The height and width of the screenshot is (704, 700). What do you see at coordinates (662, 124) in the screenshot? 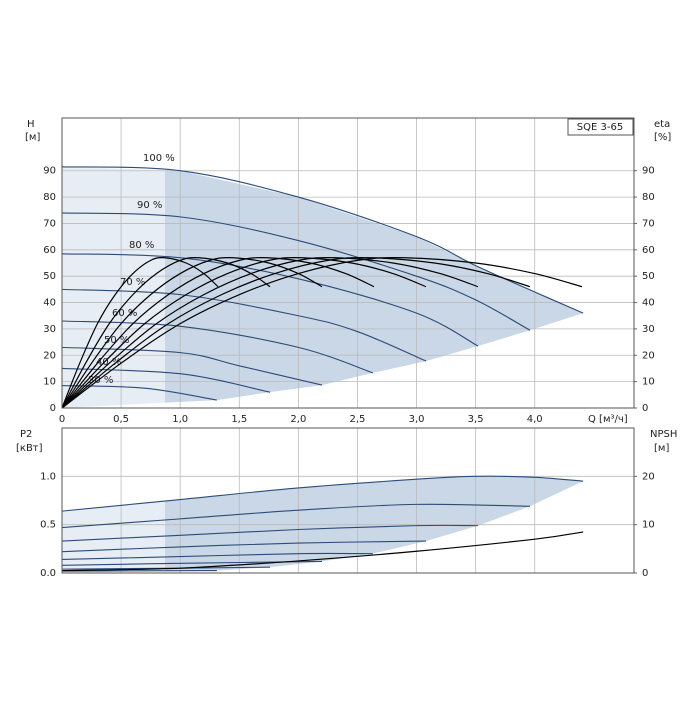
I see `eta-label: eta` at bounding box center [662, 124].